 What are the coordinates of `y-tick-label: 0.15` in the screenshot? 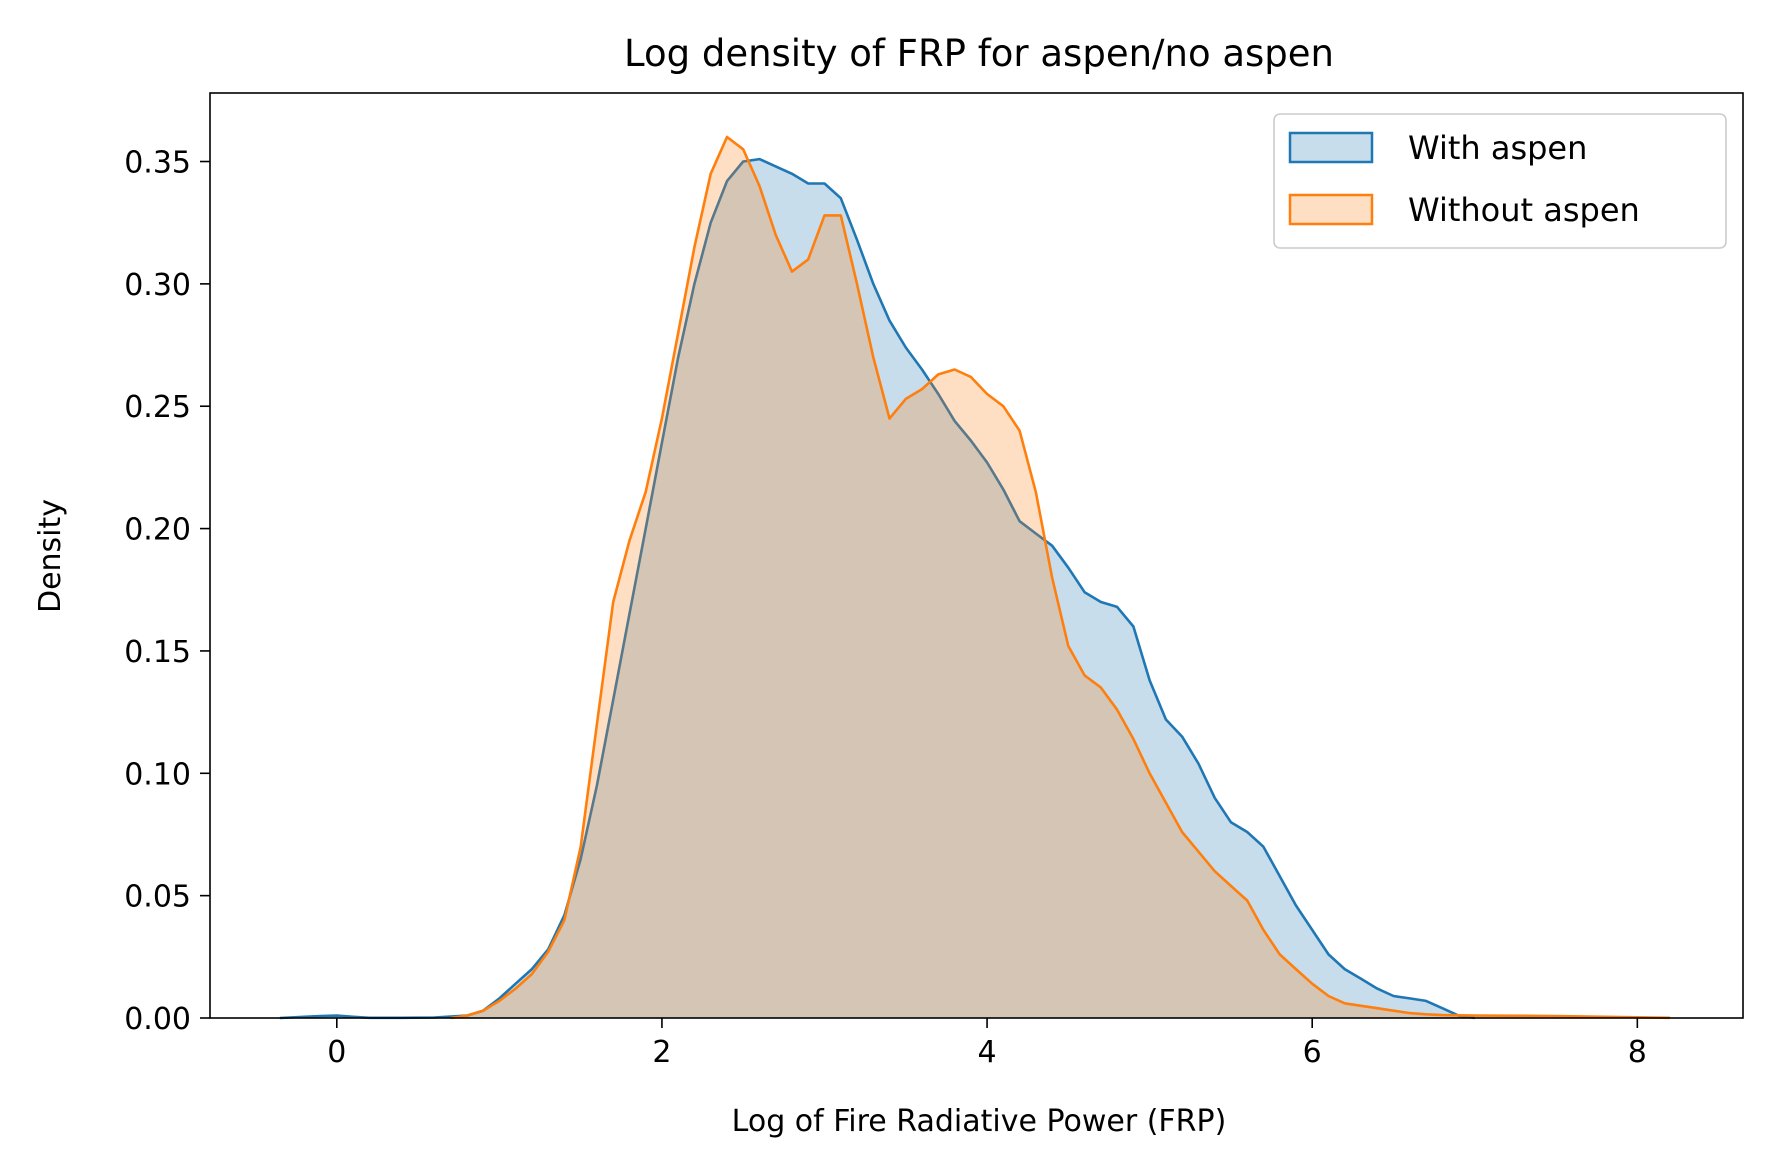 It's located at (157, 652).